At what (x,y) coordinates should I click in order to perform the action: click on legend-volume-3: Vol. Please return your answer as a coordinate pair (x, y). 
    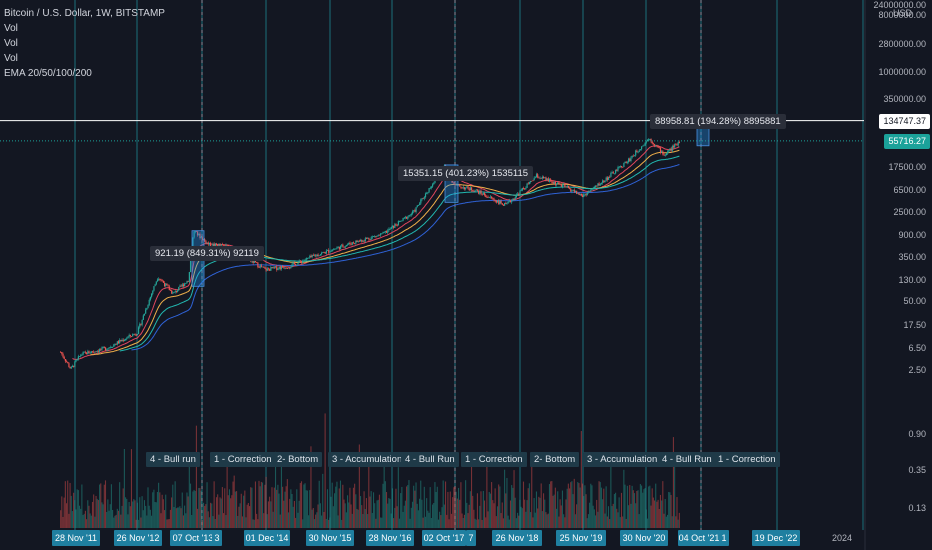
    Looking at the image, I should click on (11, 58).